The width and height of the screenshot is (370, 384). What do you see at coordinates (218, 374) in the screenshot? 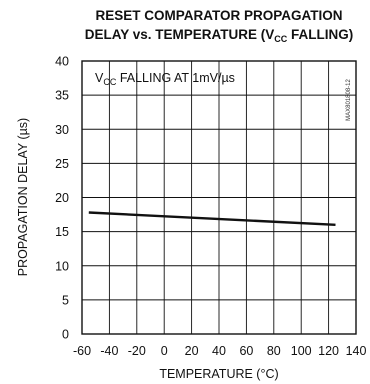
I see `x-axis-label: TEMPERATURE (°C)` at bounding box center [218, 374].